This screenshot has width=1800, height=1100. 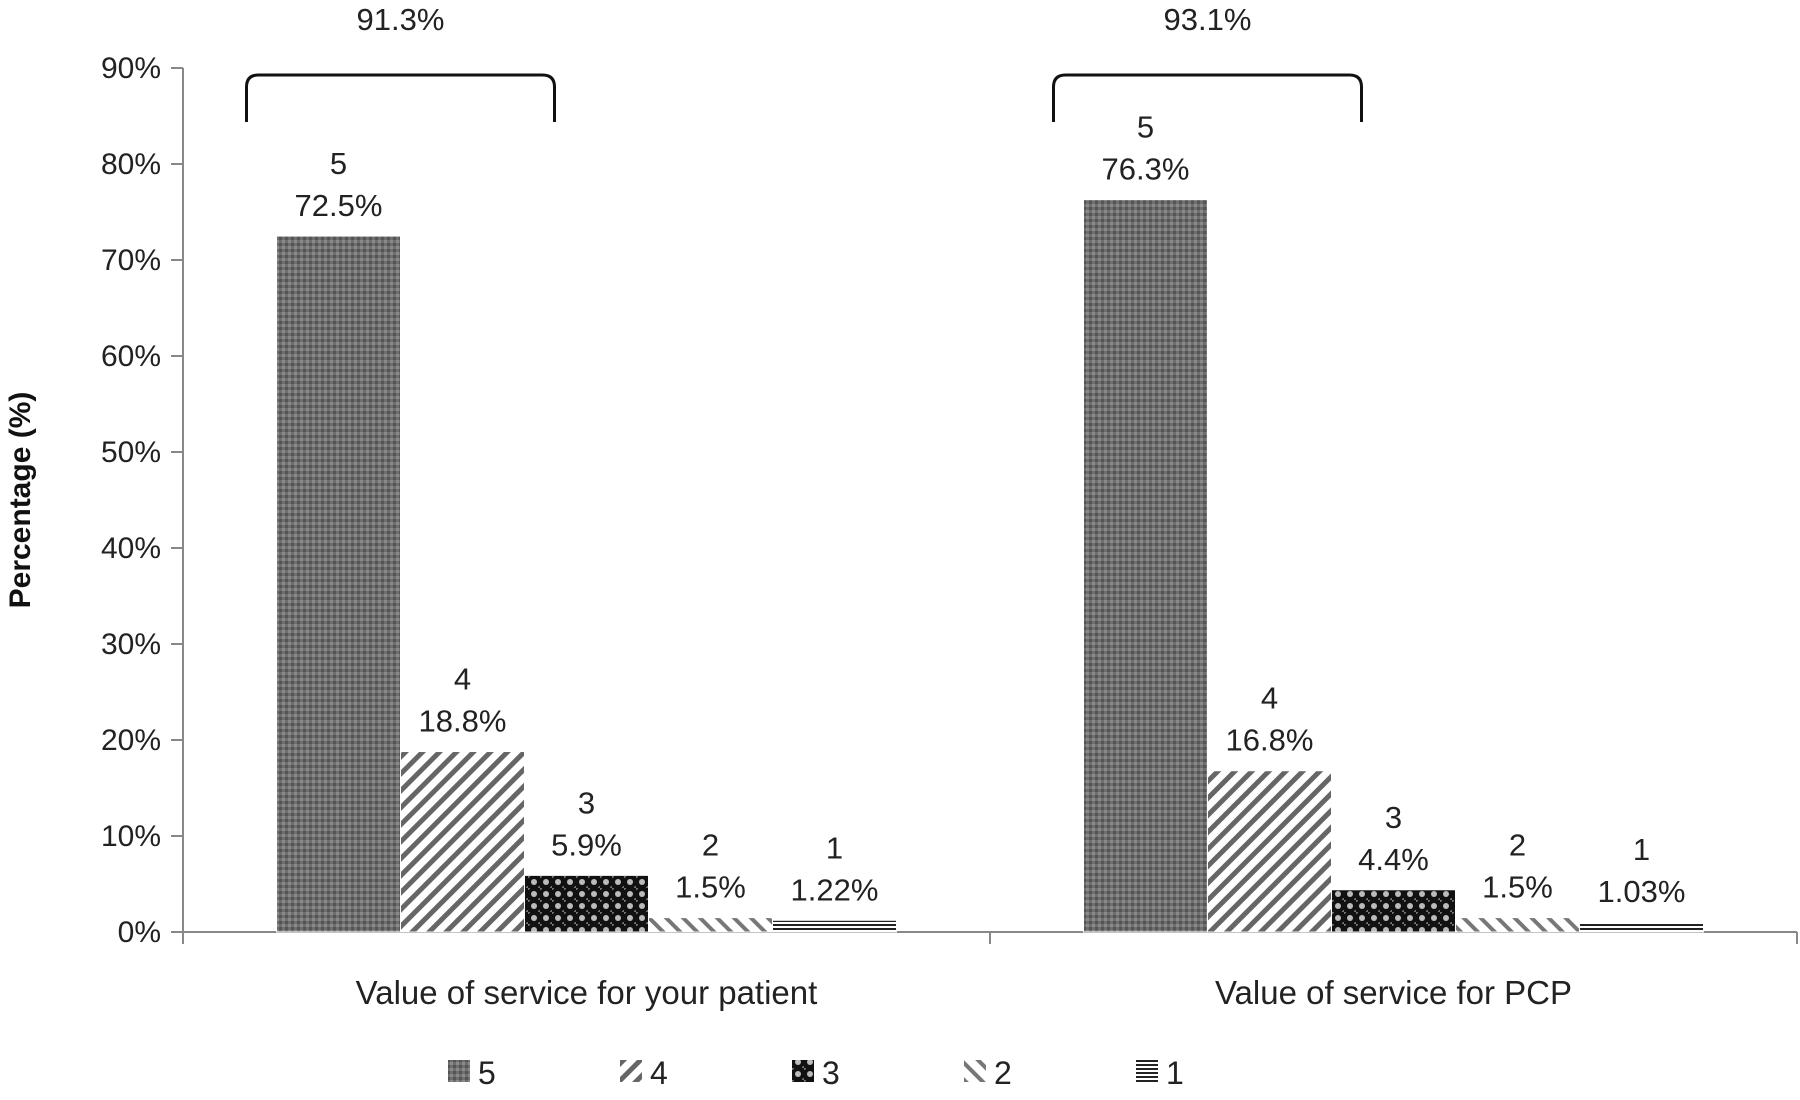 I want to click on y-tick-label: 50%, so click(x=131, y=452).